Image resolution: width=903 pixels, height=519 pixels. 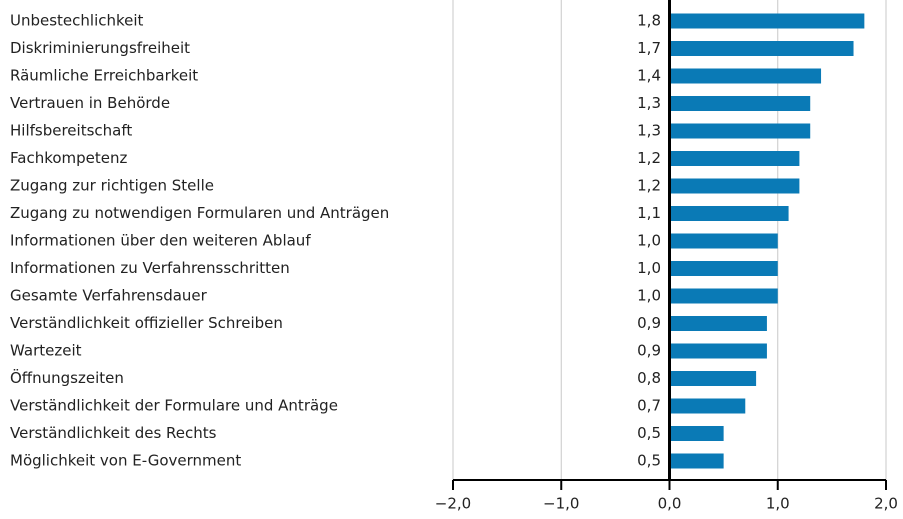 I want to click on value-label: 1,1, so click(x=649, y=213).